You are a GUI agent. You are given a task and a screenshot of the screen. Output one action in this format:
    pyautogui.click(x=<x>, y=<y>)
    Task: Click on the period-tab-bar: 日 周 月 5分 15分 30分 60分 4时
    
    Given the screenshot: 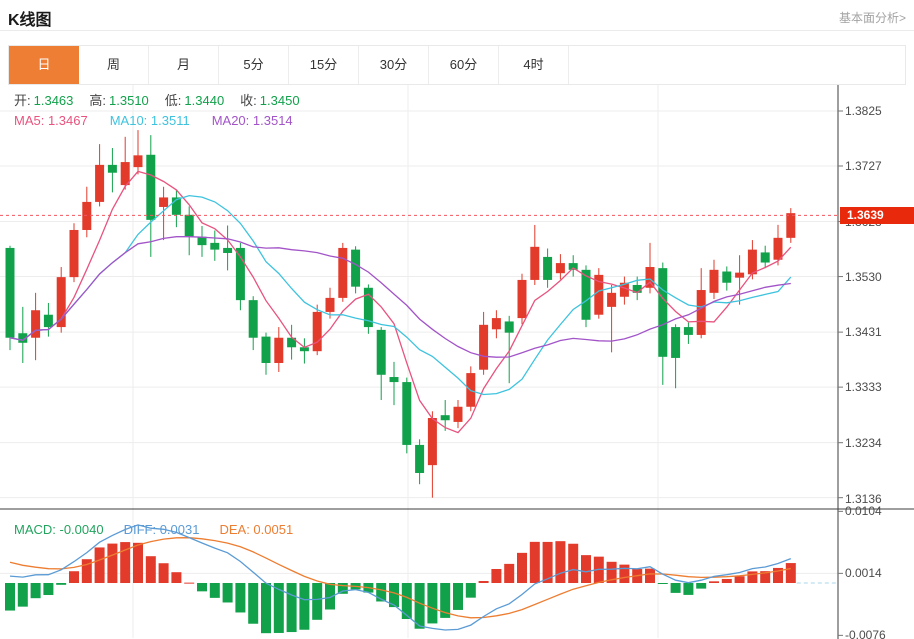 What is the action you would take?
    pyautogui.click(x=457, y=65)
    